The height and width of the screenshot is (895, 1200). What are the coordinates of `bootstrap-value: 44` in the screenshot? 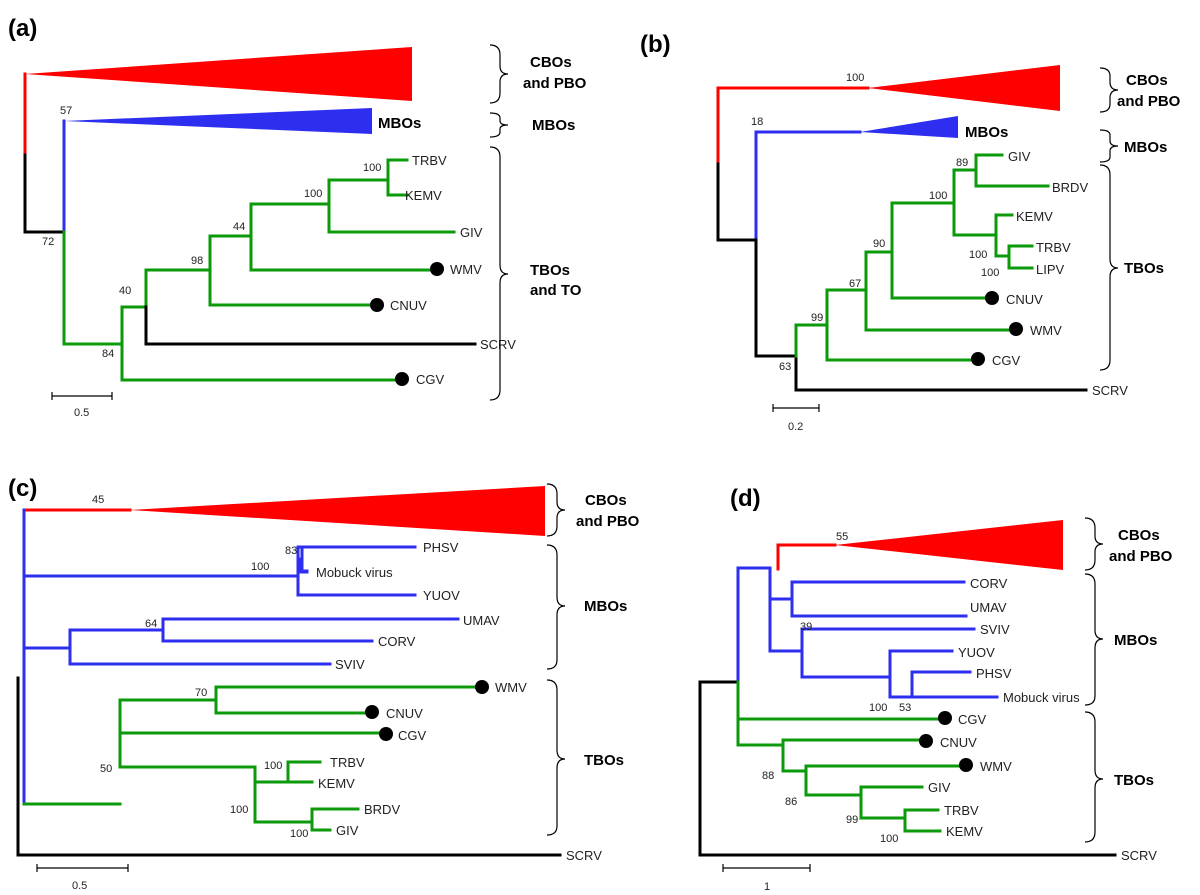 It's located at (239, 227).